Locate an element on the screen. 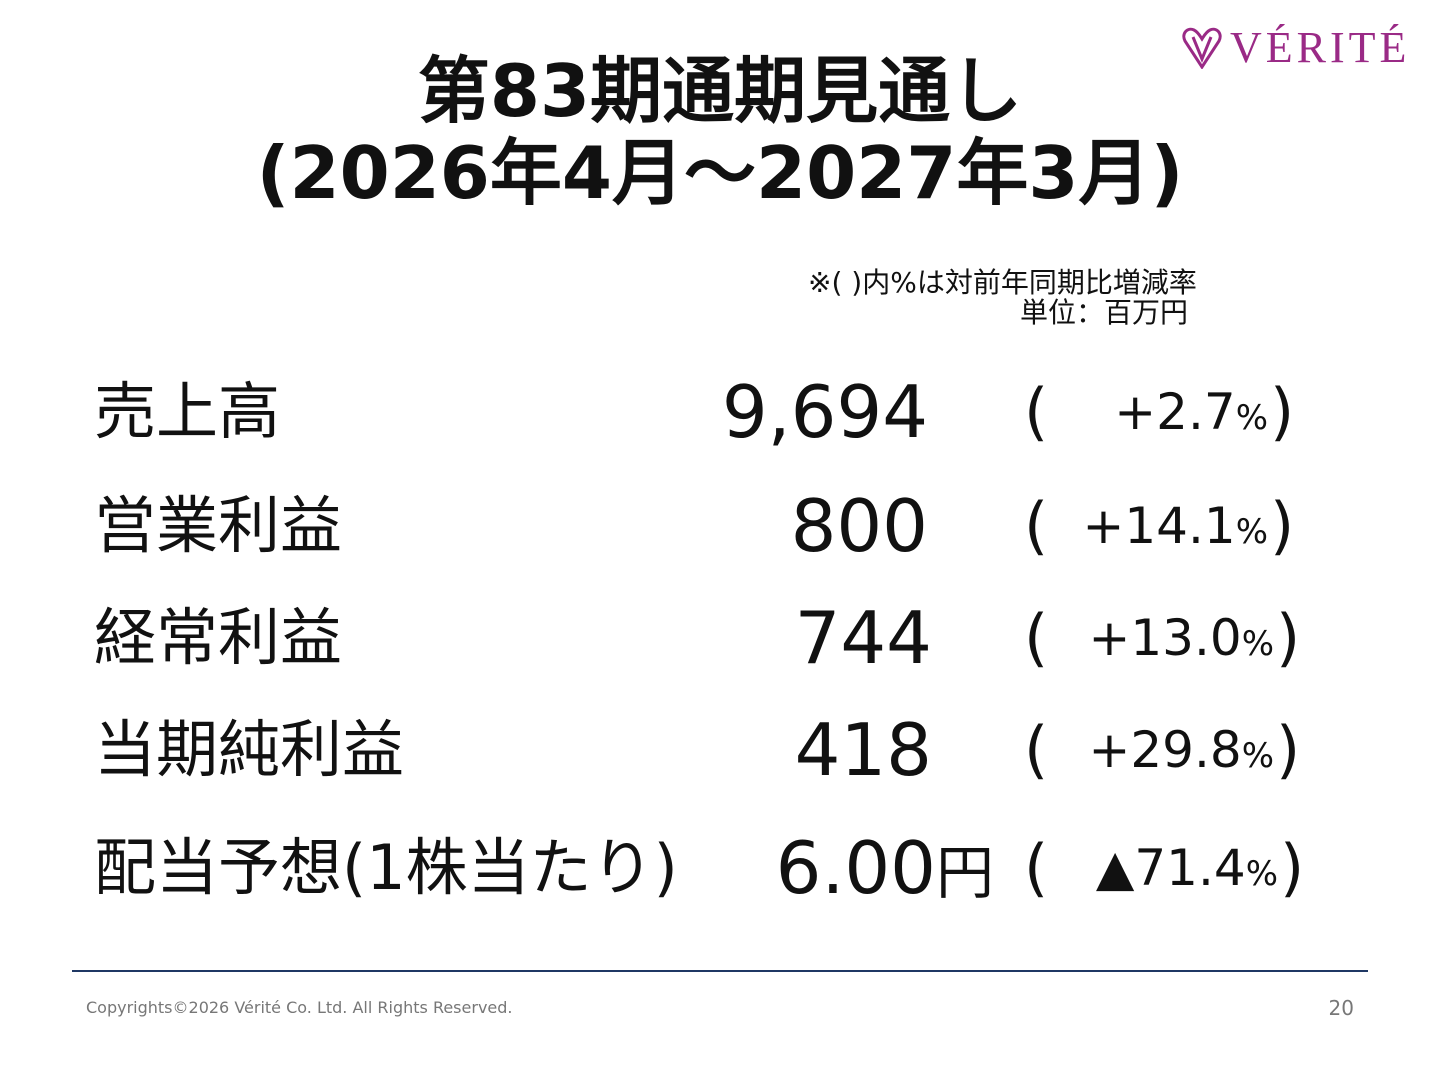 The image size is (1440, 1080). row-value: 418 is located at coordinates (863, 752).